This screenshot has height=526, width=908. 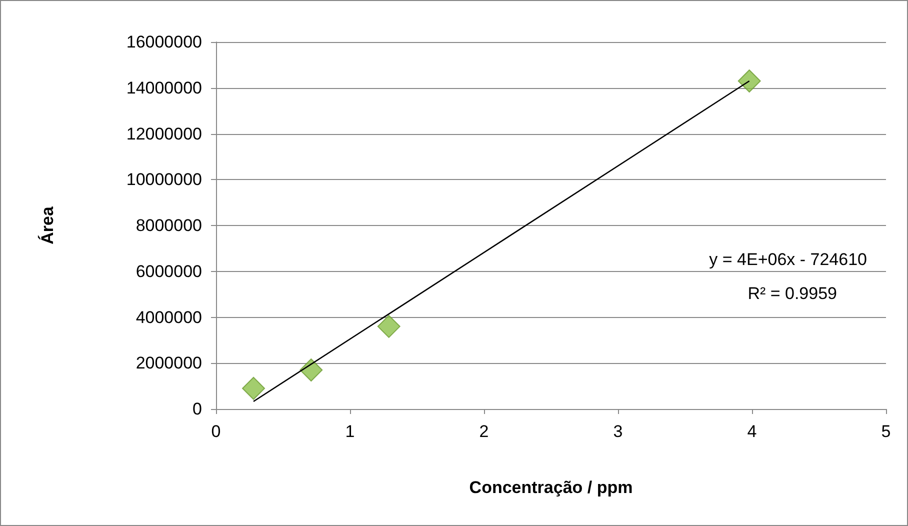 What do you see at coordinates (169, 363) in the screenshot?
I see `y-tick-label: 2000000` at bounding box center [169, 363].